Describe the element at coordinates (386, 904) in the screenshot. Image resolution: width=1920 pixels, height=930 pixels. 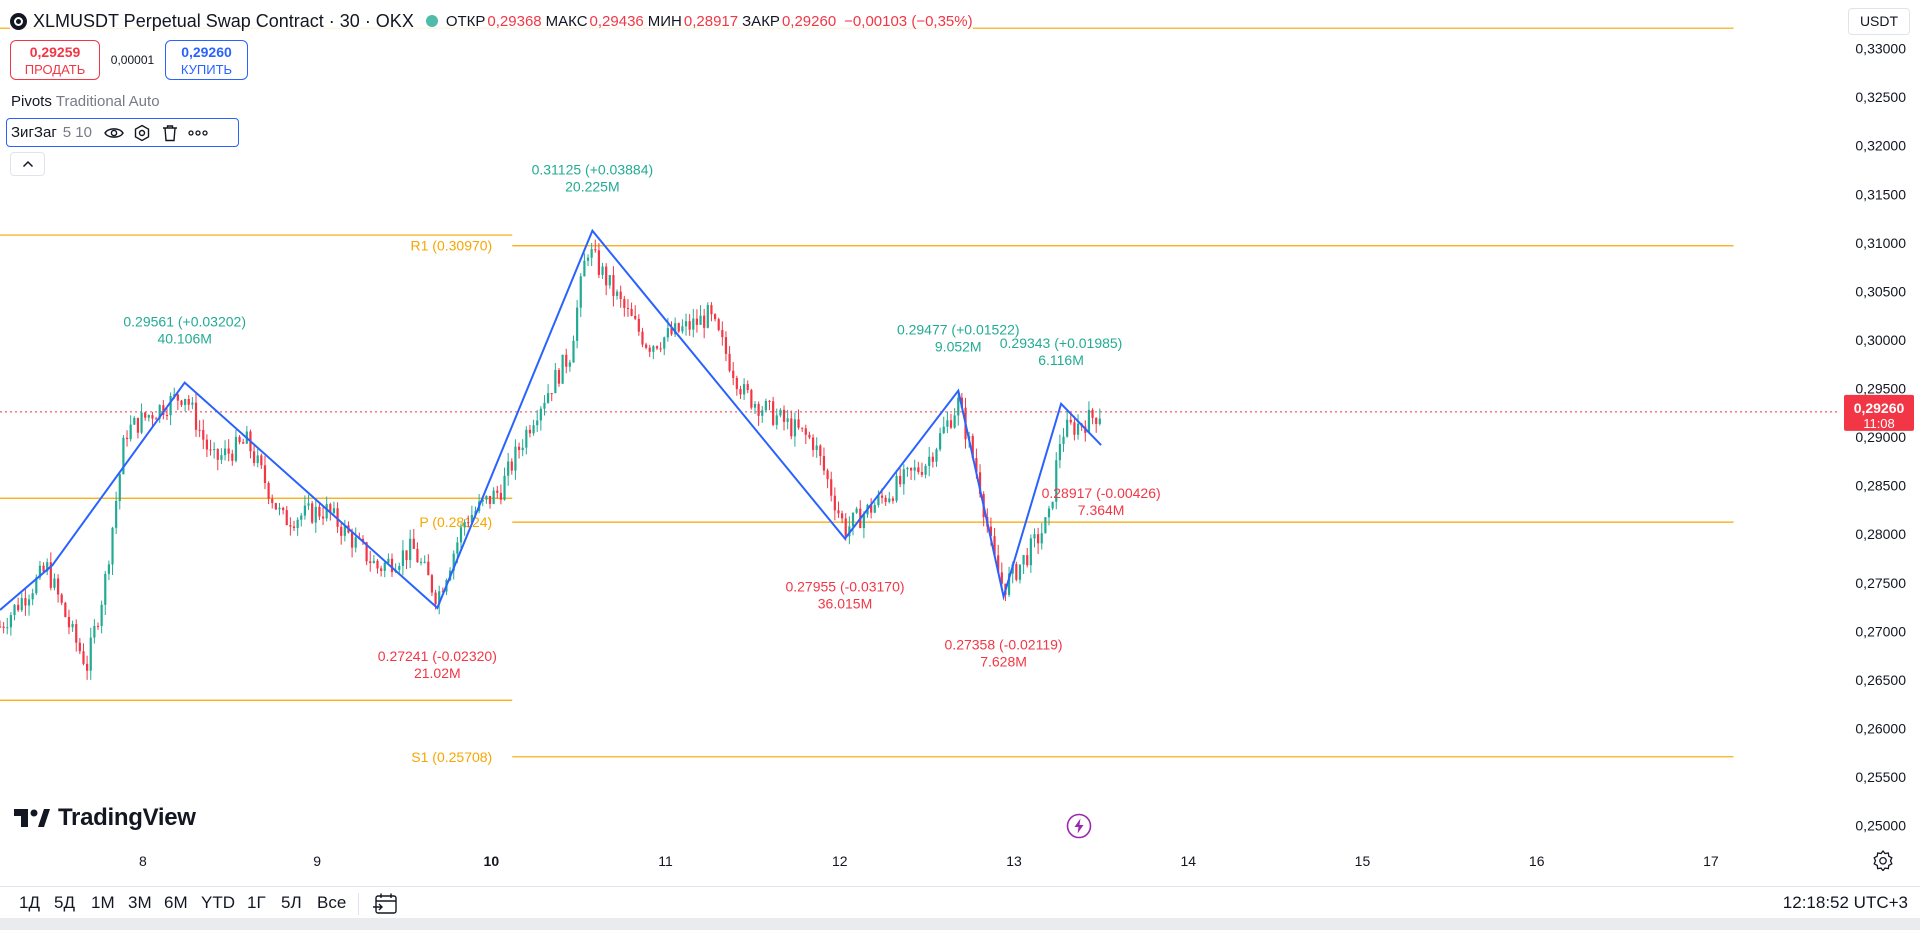
I see `go-to-date-icon` at that location.